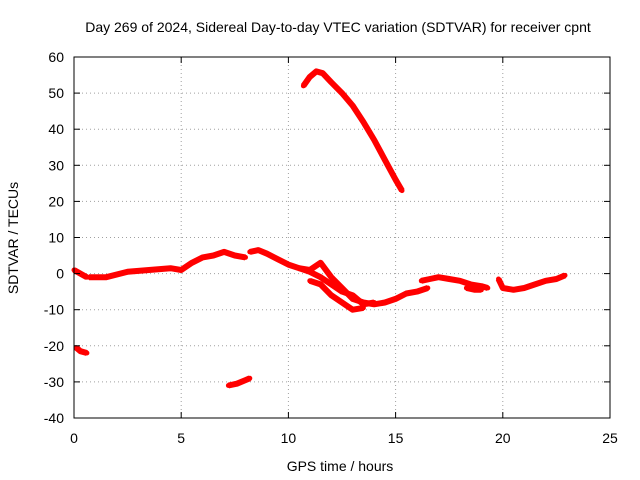  Describe the element at coordinates (60, 274) in the screenshot. I see `y-tick-label: 0` at that location.